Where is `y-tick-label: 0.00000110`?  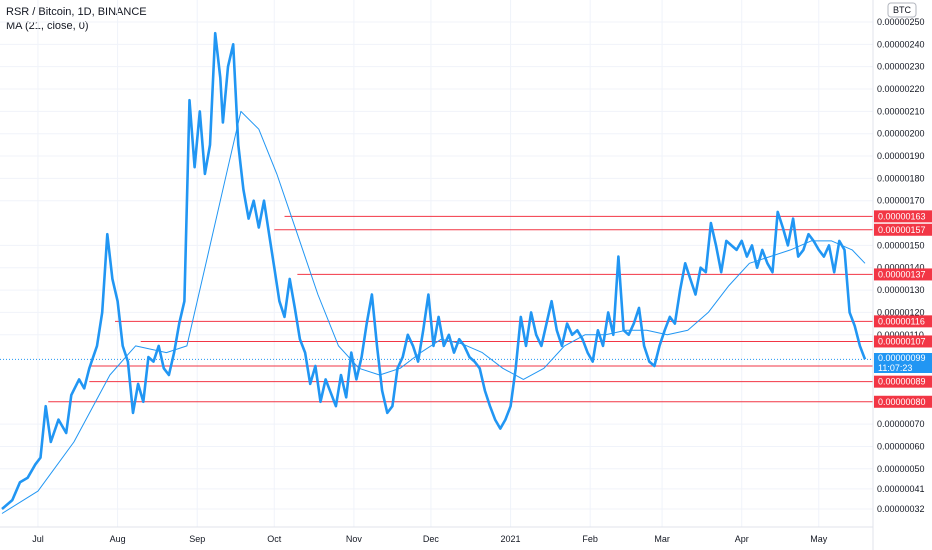
y-tick-label: 0.00000110 is located at coordinates (900, 335).